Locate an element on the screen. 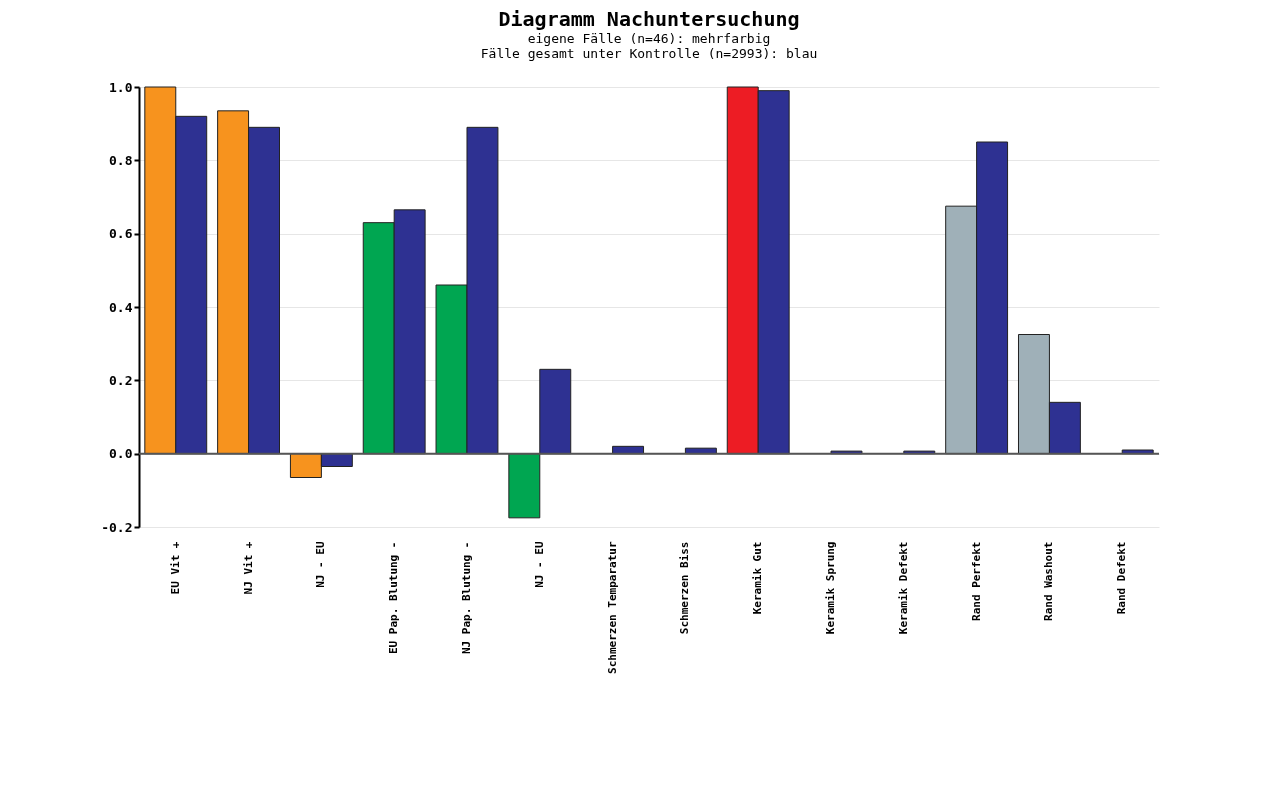  x-tick-label: Keramik Defekt is located at coordinates (903, 588).